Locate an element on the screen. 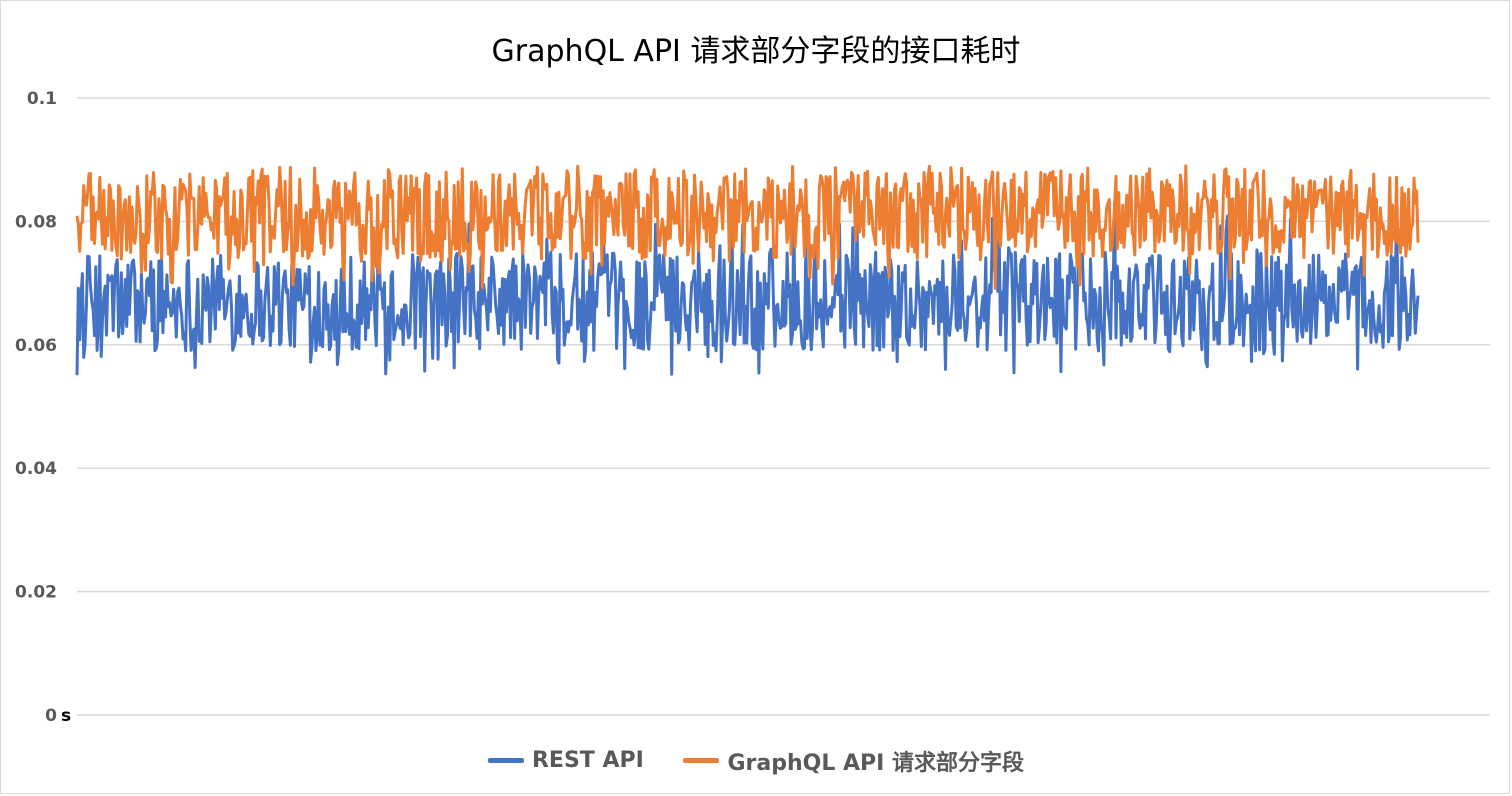  legend-item-graphql: GraphQL API 请求部分字段 is located at coordinates (853, 761).